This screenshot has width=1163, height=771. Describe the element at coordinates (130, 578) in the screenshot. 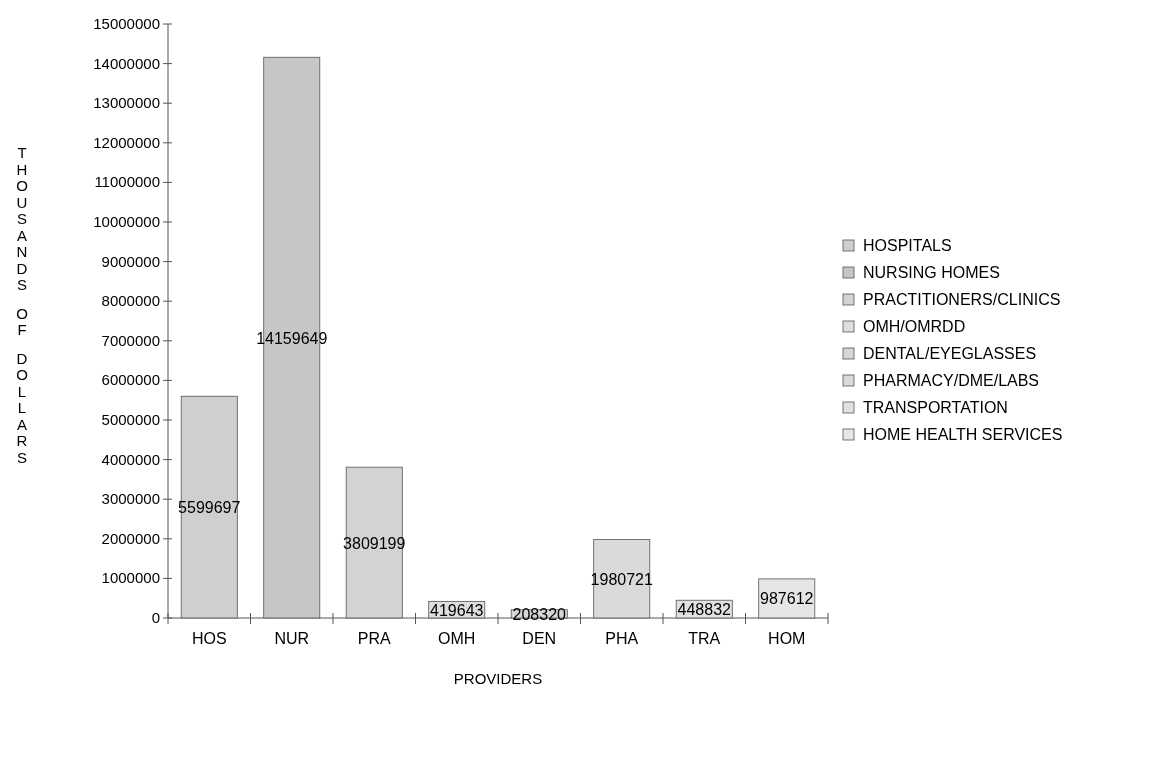

I see `y-tick-label: 1000000` at that location.